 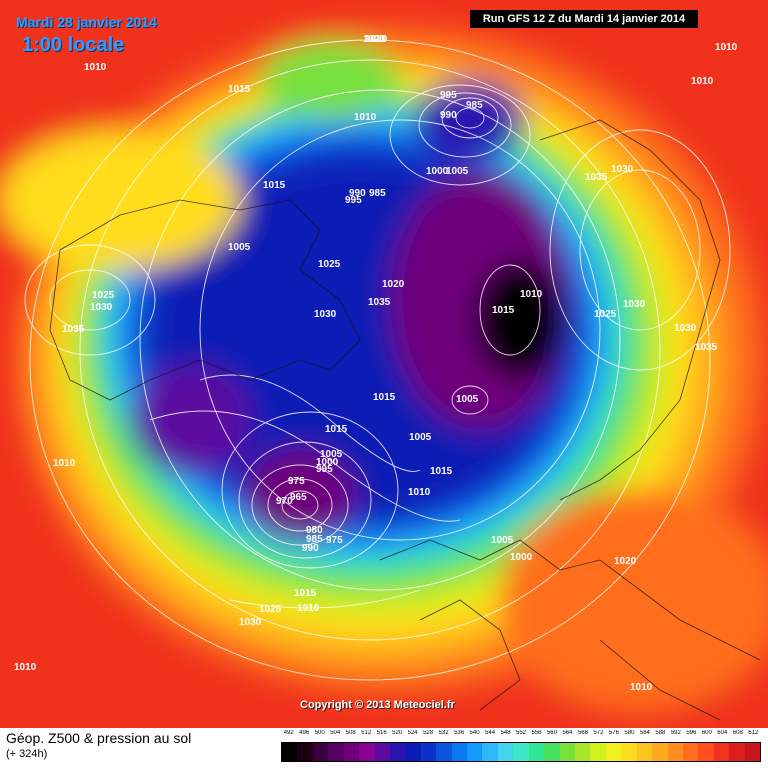 I want to click on legend-label: 600, so click(x=706, y=733).